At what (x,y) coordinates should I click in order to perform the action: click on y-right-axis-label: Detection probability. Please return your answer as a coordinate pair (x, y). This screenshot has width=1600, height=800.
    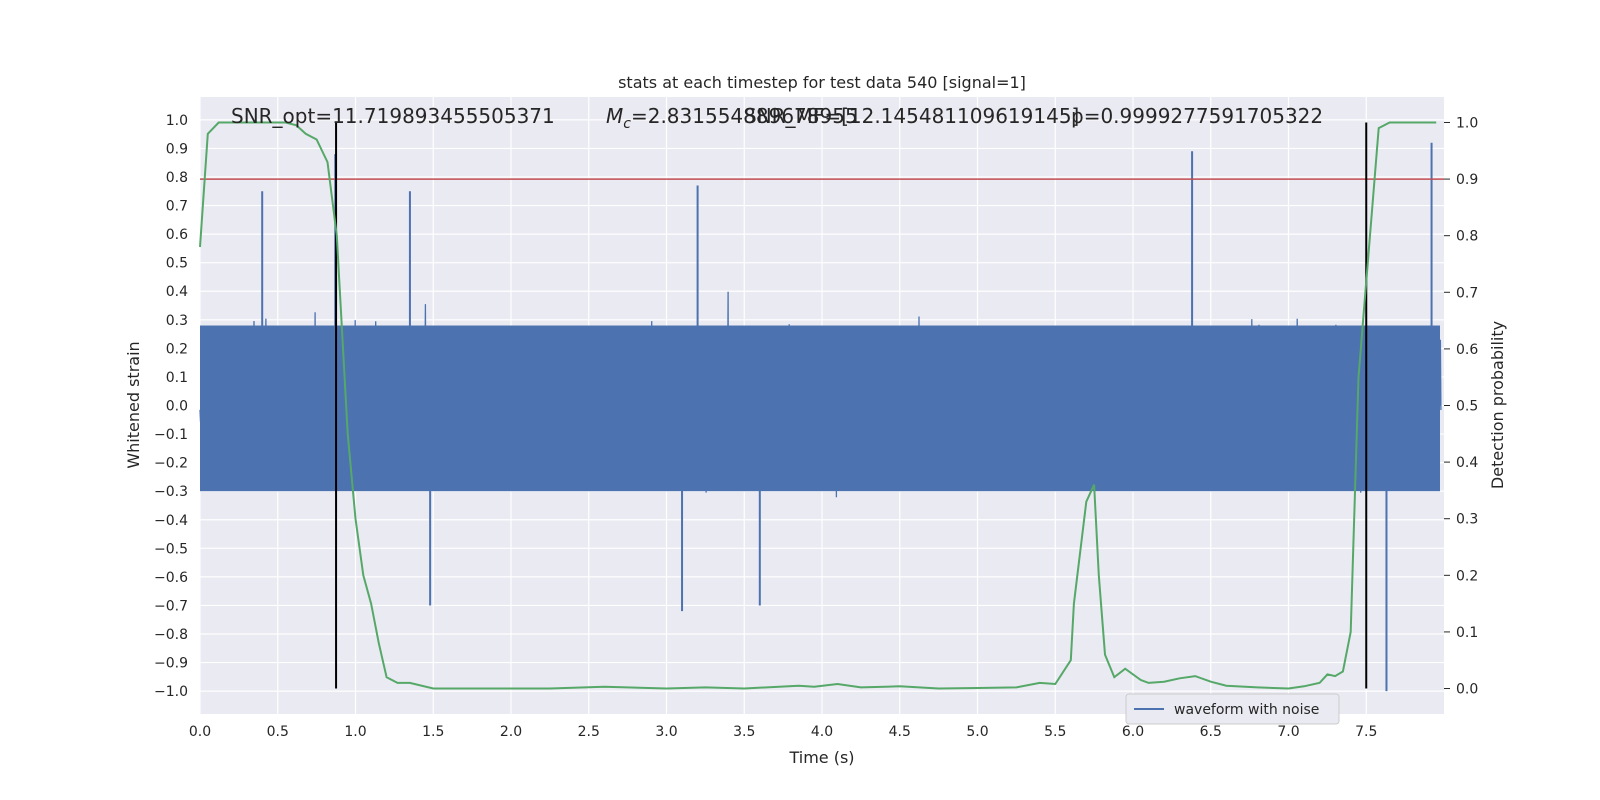
    Looking at the image, I should click on (1497, 405).